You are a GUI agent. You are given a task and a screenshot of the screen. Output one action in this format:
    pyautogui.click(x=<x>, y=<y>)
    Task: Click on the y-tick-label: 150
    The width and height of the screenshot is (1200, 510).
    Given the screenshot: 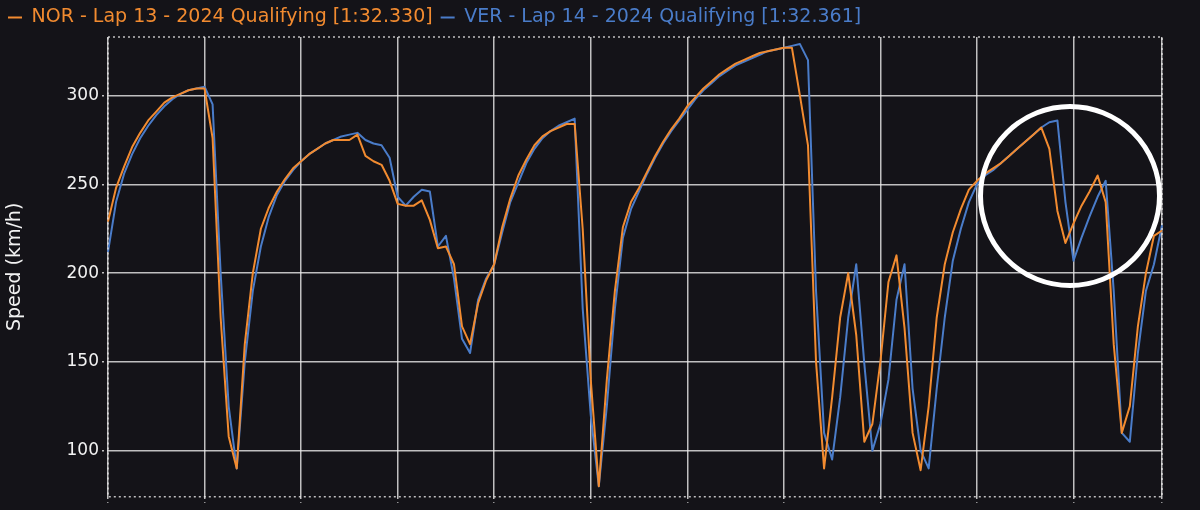 What is the action you would take?
    pyautogui.click(x=82, y=360)
    